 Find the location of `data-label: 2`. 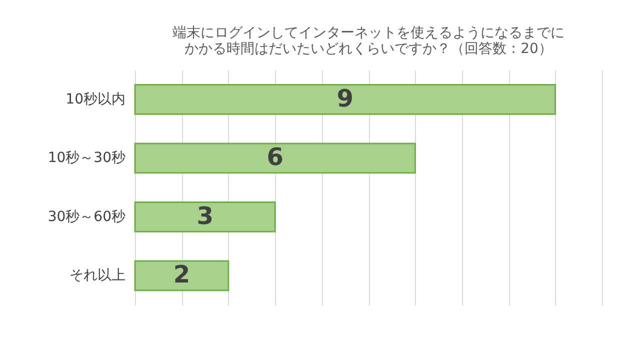

data-label: 2 is located at coordinates (181, 274).